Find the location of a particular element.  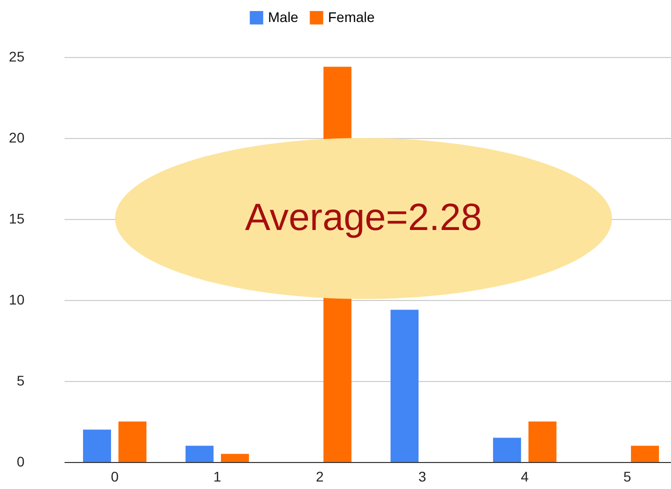

y-tick-label: 25 is located at coordinates (16, 56).